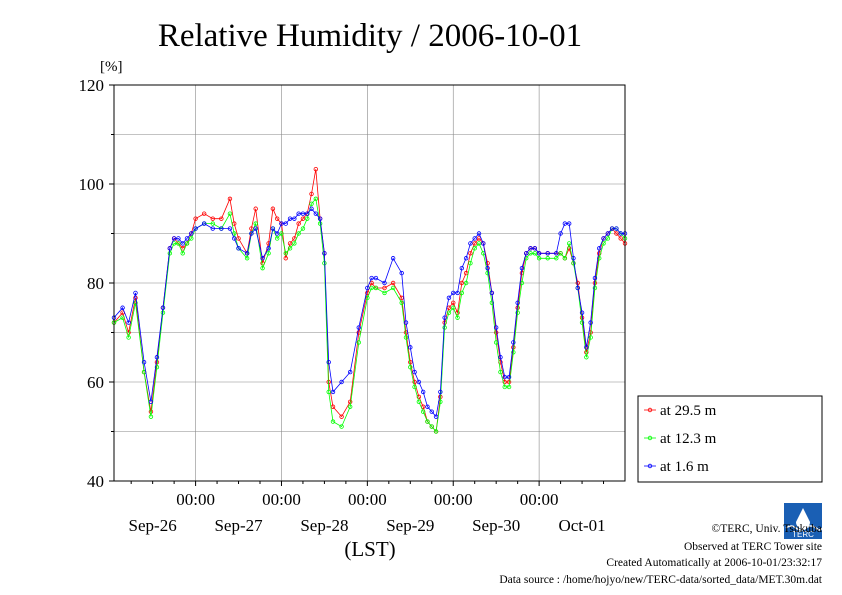 The image size is (842, 595). I want to click on terc-logo: TERC, so click(803, 521).